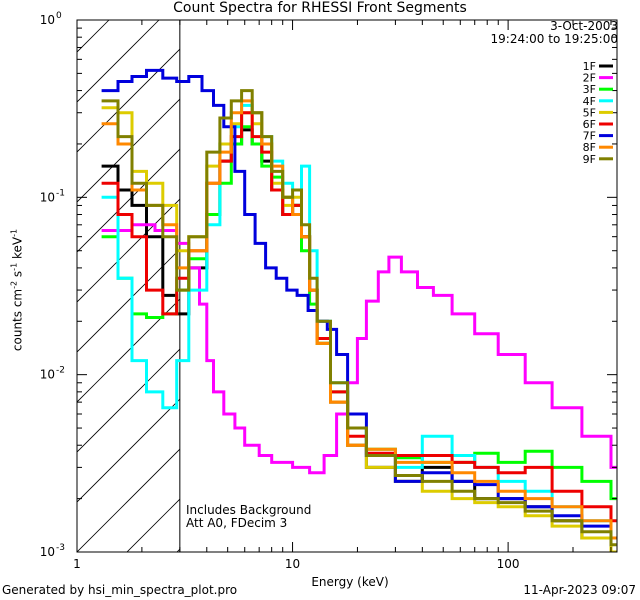 The image size is (640, 600). What do you see at coordinates (350, 582) in the screenshot?
I see `x-axis-label: Energy (keV)` at bounding box center [350, 582].